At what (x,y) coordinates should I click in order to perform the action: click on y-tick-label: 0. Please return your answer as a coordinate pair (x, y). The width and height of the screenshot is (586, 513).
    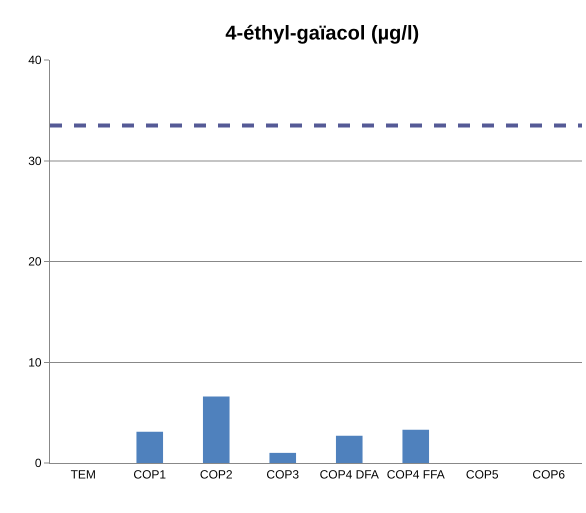
    Looking at the image, I should click on (38, 463).